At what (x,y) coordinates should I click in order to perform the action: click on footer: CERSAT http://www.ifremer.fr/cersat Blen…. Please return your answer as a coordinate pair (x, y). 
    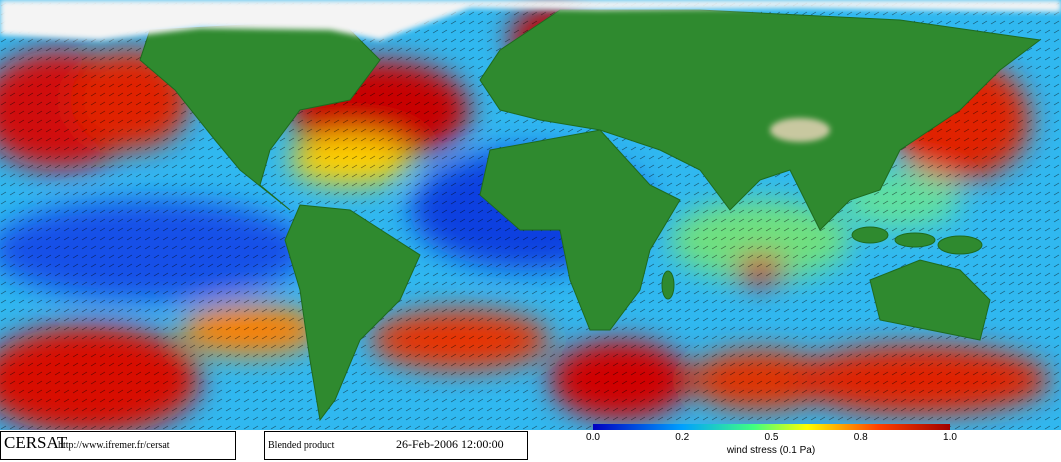
    Looking at the image, I should click on (530, 443).